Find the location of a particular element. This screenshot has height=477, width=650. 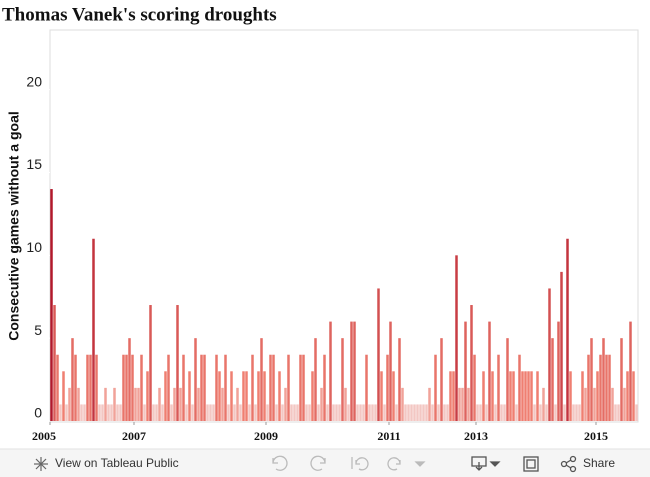

x-tick-label: 2013 is located at coordinates (476, 436).